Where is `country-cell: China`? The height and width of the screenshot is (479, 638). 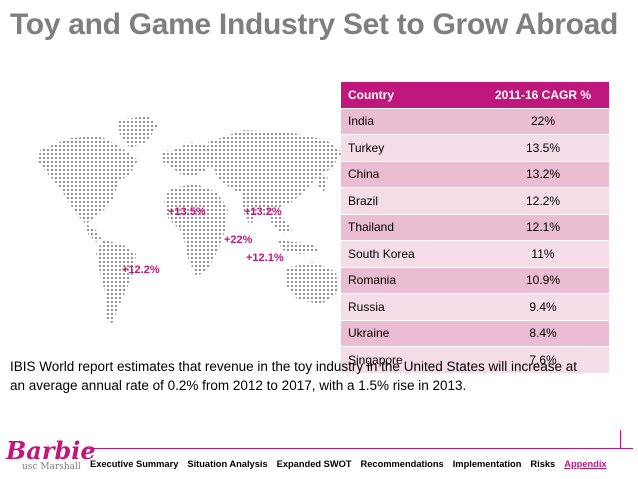 country-cell: China is located at coordinates (409, 174).